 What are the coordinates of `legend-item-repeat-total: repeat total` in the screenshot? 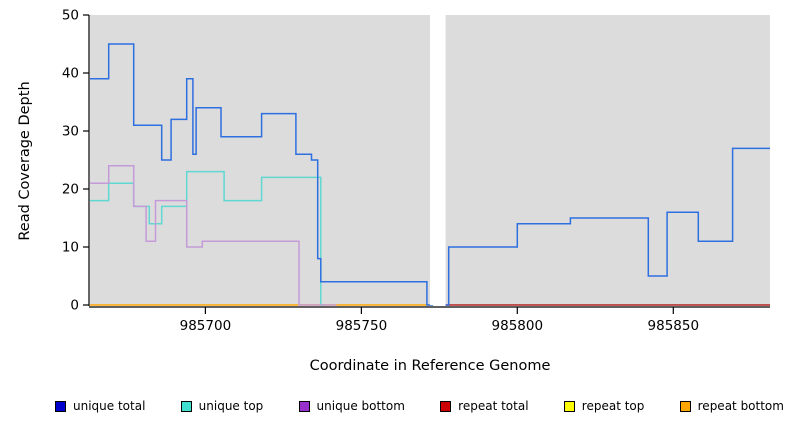 It's located at (484, 406).